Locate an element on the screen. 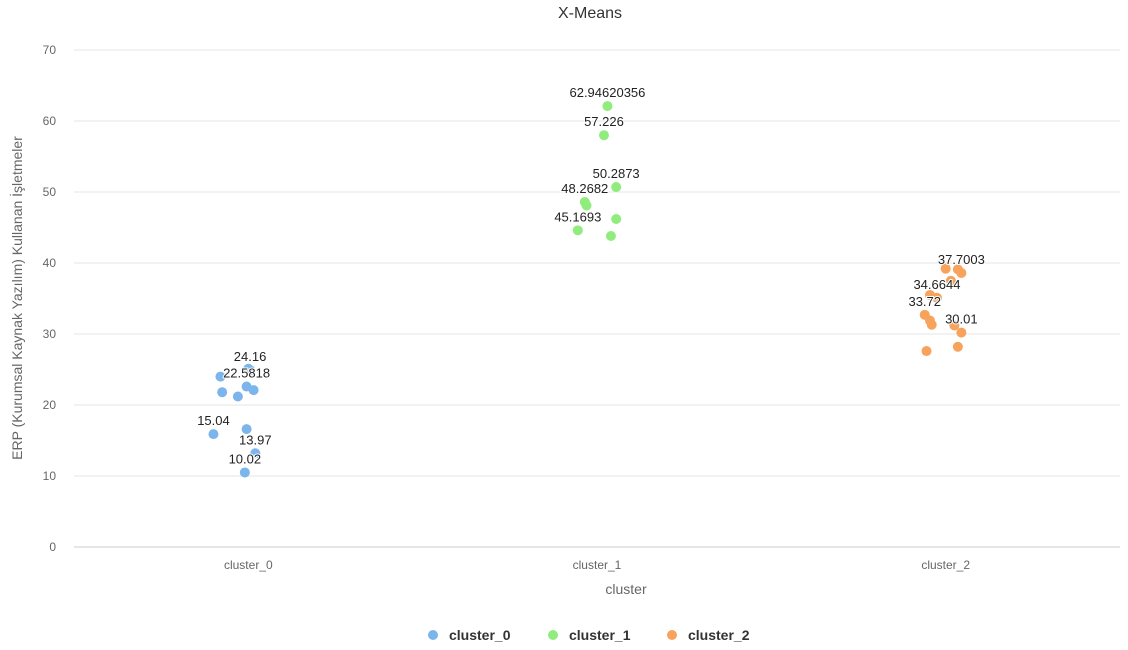 The image size is (1128, 650). data-label: 57.226 is located at coordinates (604, 121).